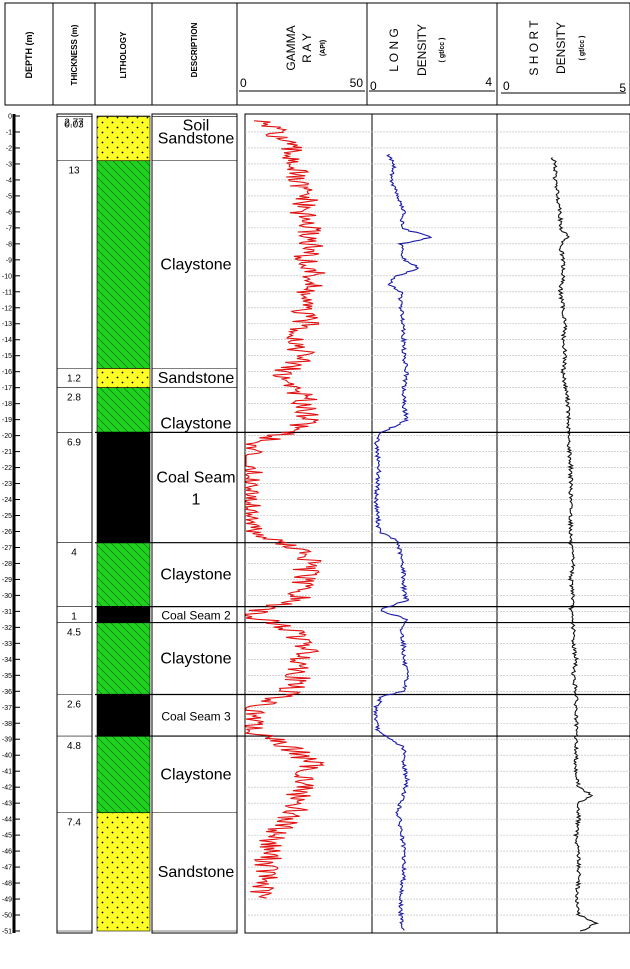 The image size is (630, 969). What do you see at coordinates (7, 276) in the screenshot?
I see `depth-tick-label: -10` at bounding box center [7, 276].